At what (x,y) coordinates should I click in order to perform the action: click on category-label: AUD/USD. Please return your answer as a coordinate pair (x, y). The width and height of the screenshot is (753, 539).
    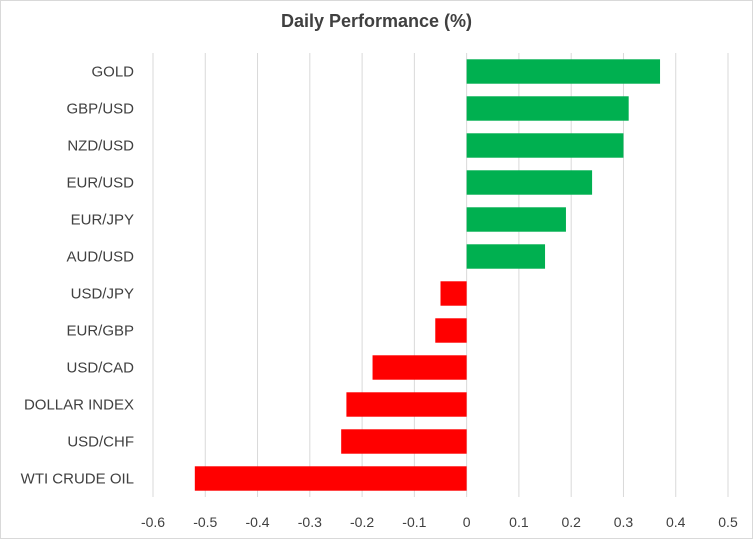
    Looking at the image, I should click on (100, 257).